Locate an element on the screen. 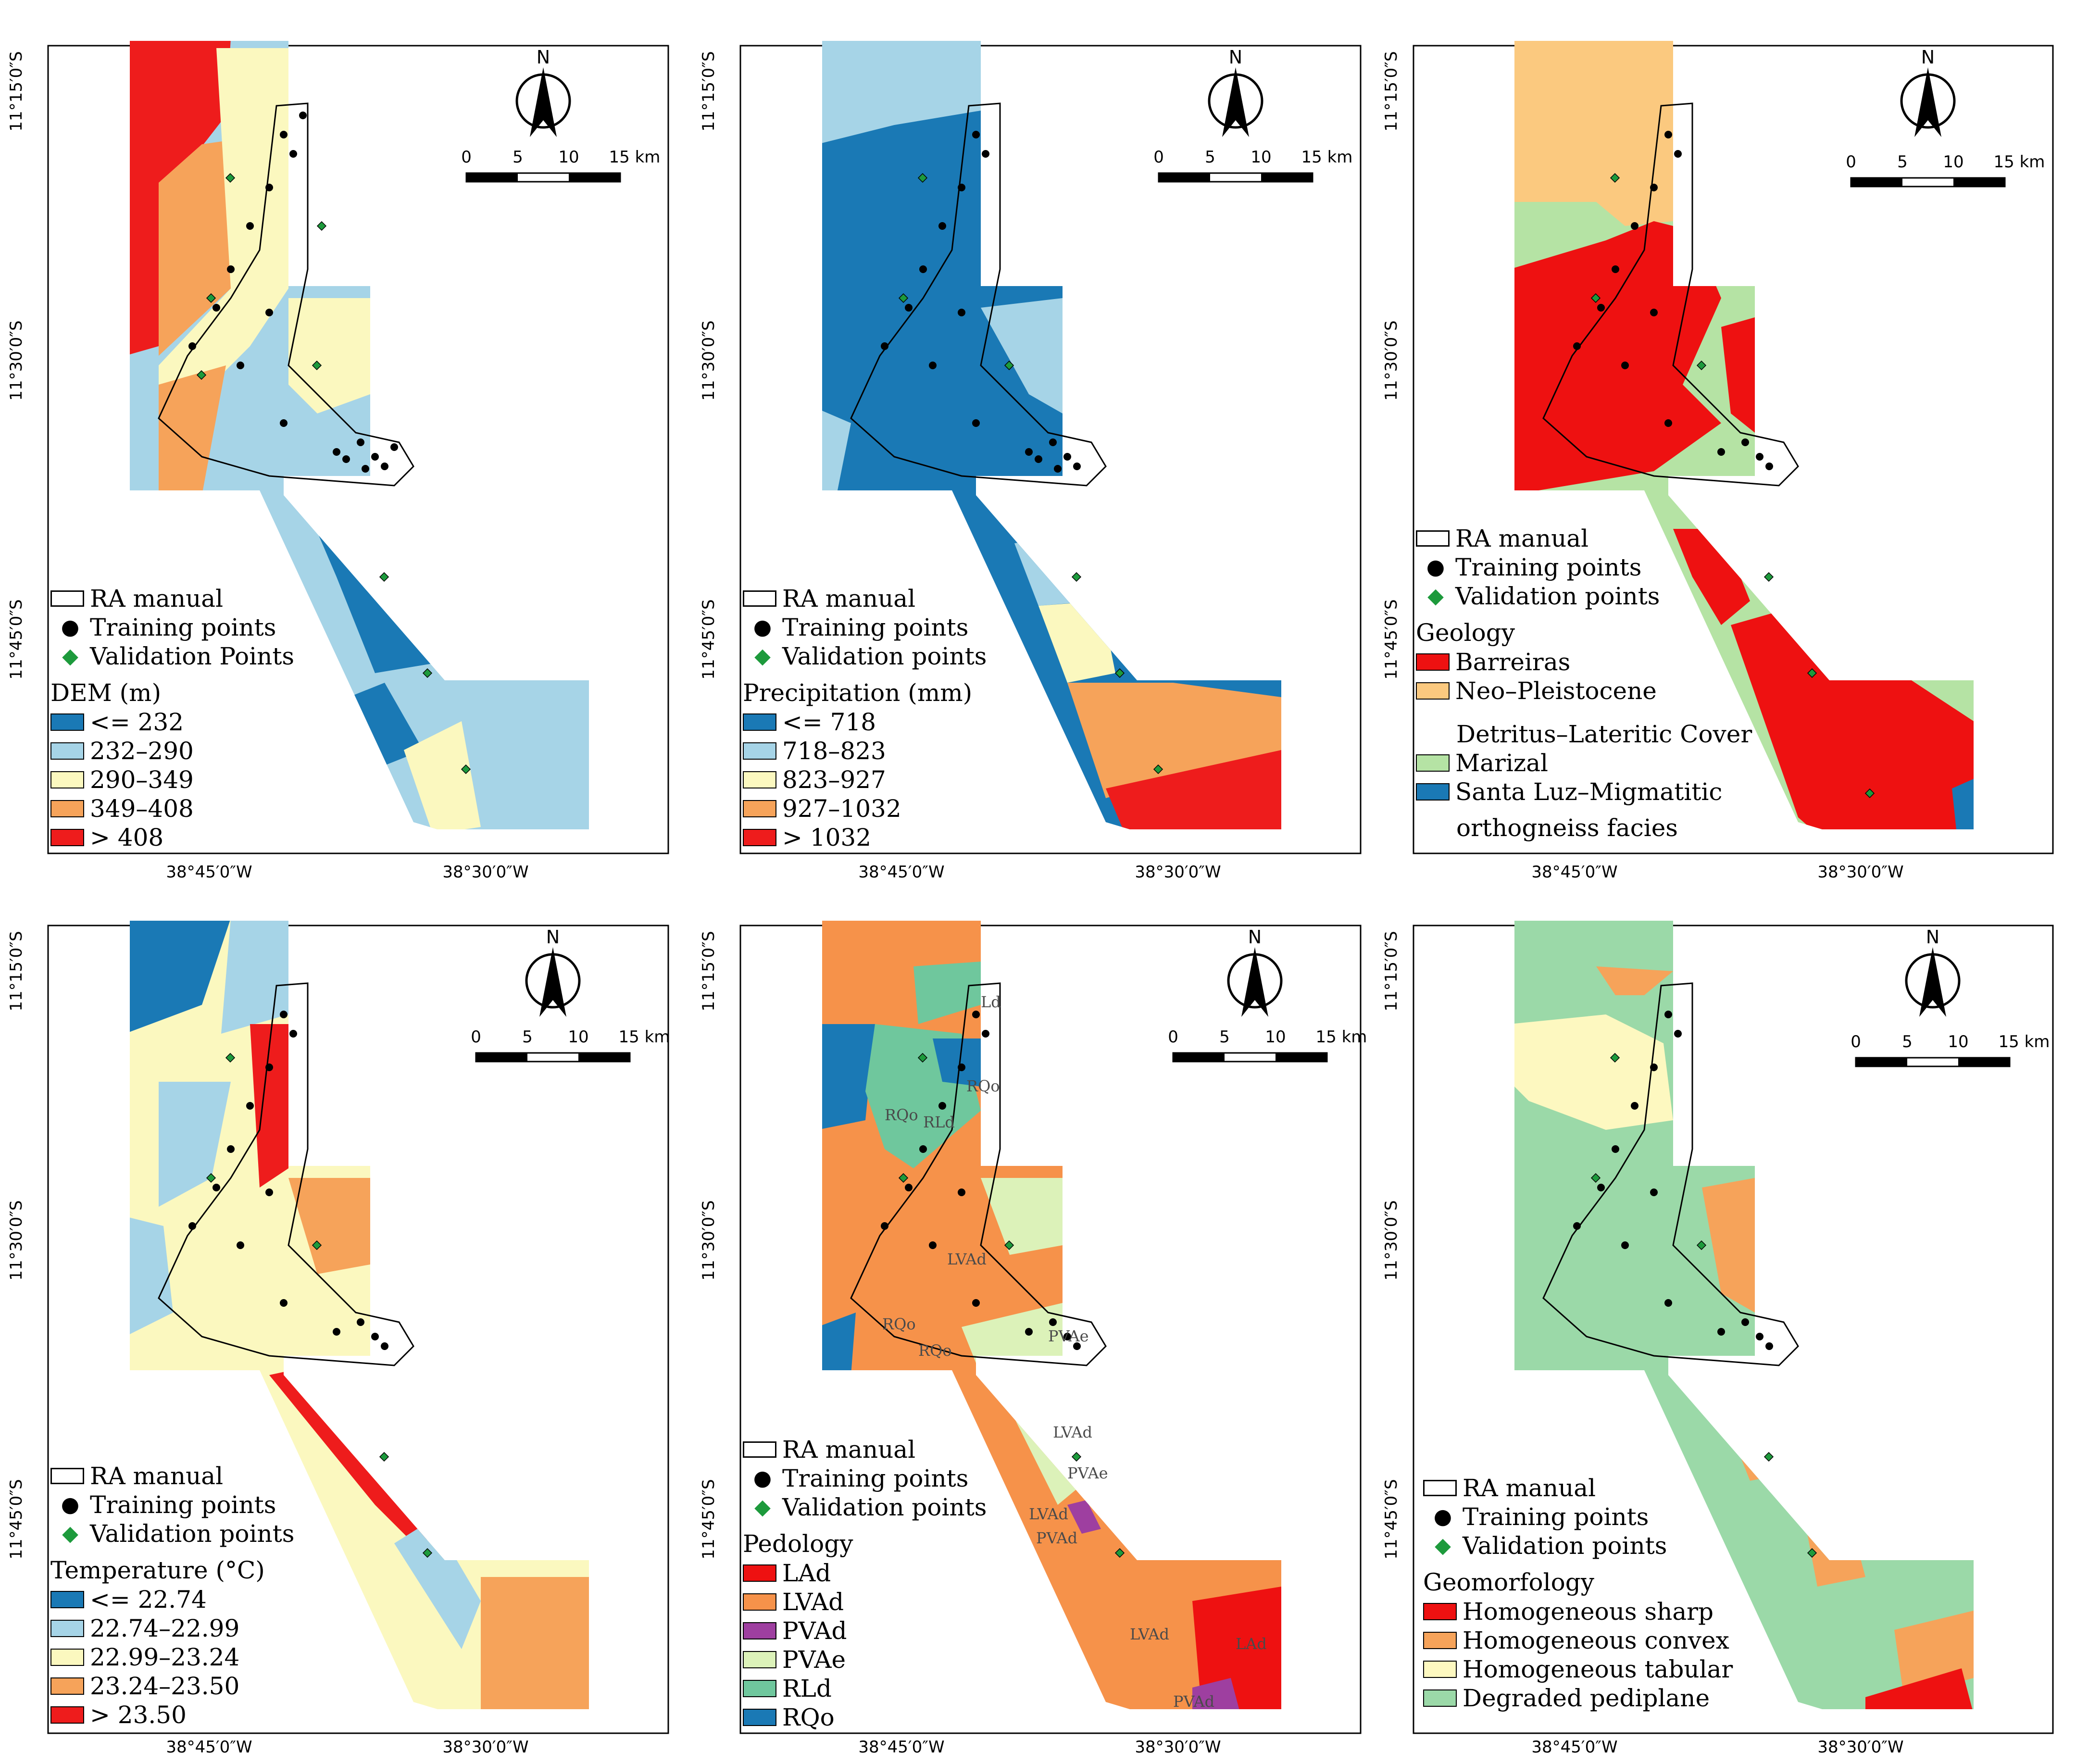  north-label: N is located at coordinates (544, 58).